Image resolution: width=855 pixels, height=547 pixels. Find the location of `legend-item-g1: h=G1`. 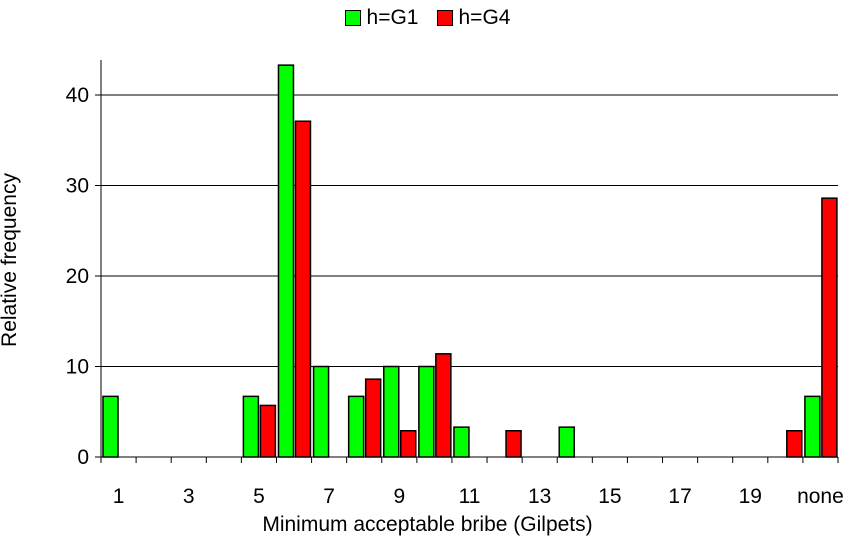

legend-item-g1: h=G1 is located at coordinates (381, 18).